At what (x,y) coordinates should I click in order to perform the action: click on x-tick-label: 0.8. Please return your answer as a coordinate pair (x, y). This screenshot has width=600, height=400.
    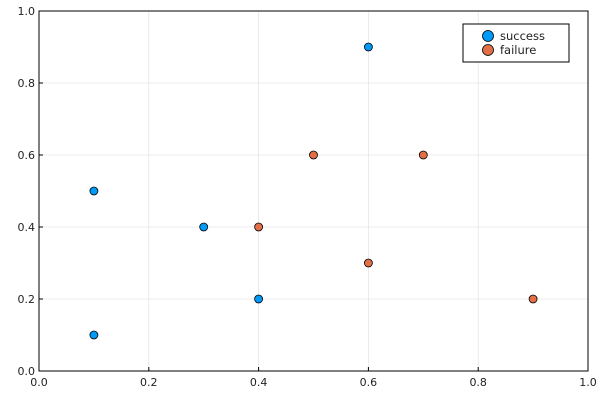
    Looking at the image, I should click on (478, 382).